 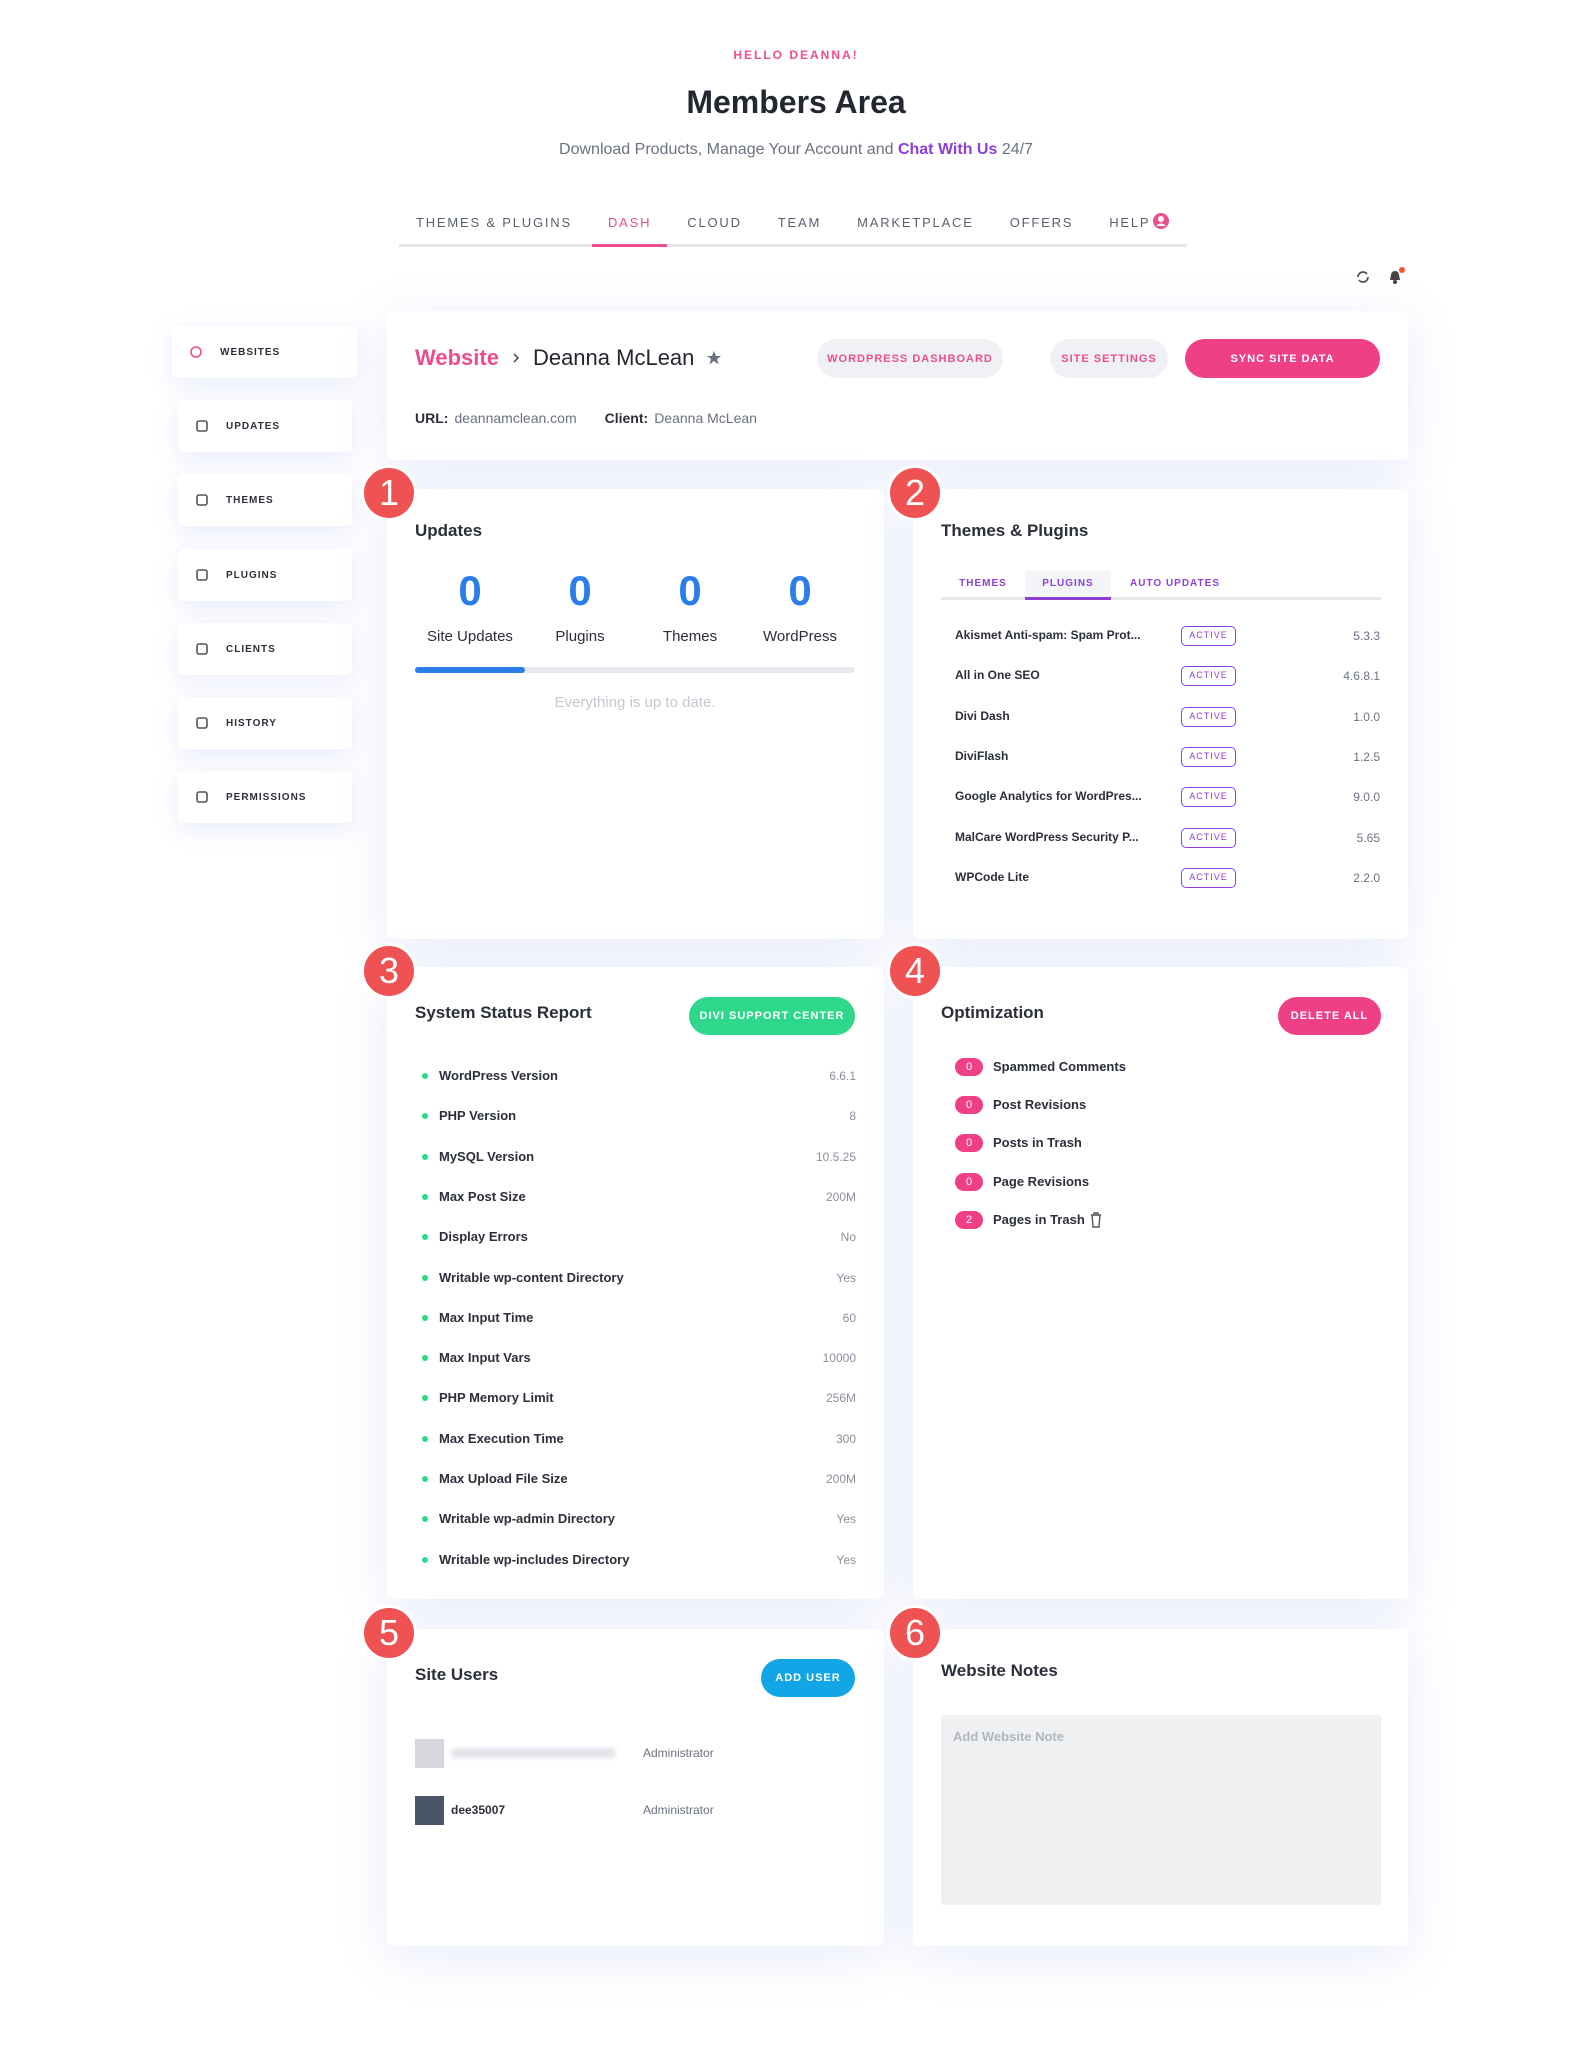 What do you see at coordinates (635, 702) in the screenshot?
I see `status-message: Everything is up to date.` at bounding box center [635, 702].